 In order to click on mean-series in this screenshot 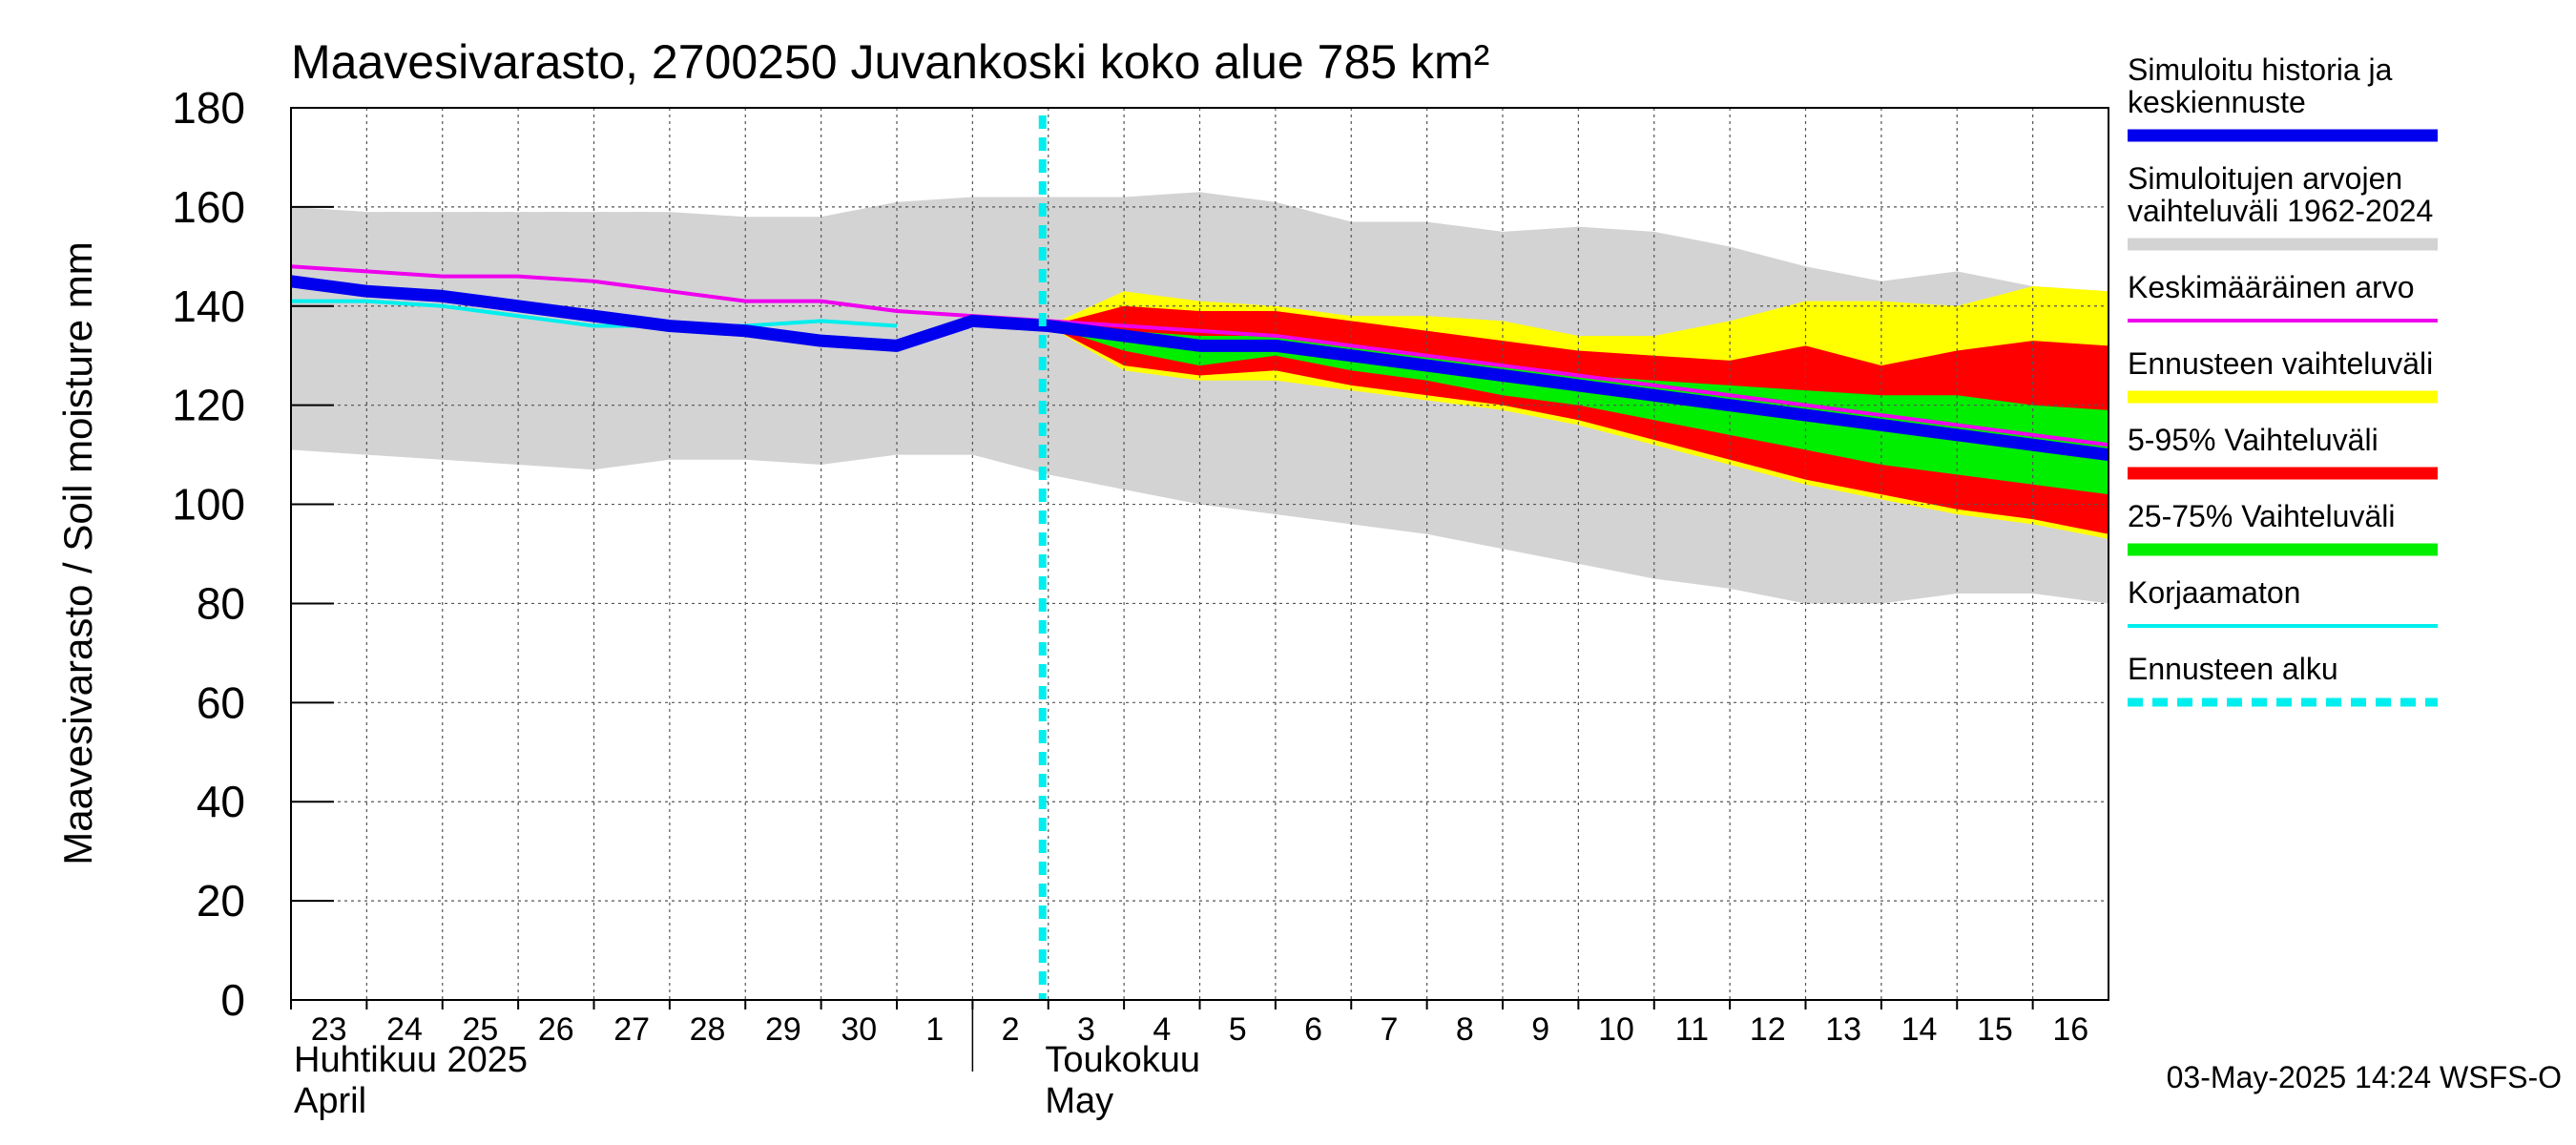, I will do `click(1199, 356)`.